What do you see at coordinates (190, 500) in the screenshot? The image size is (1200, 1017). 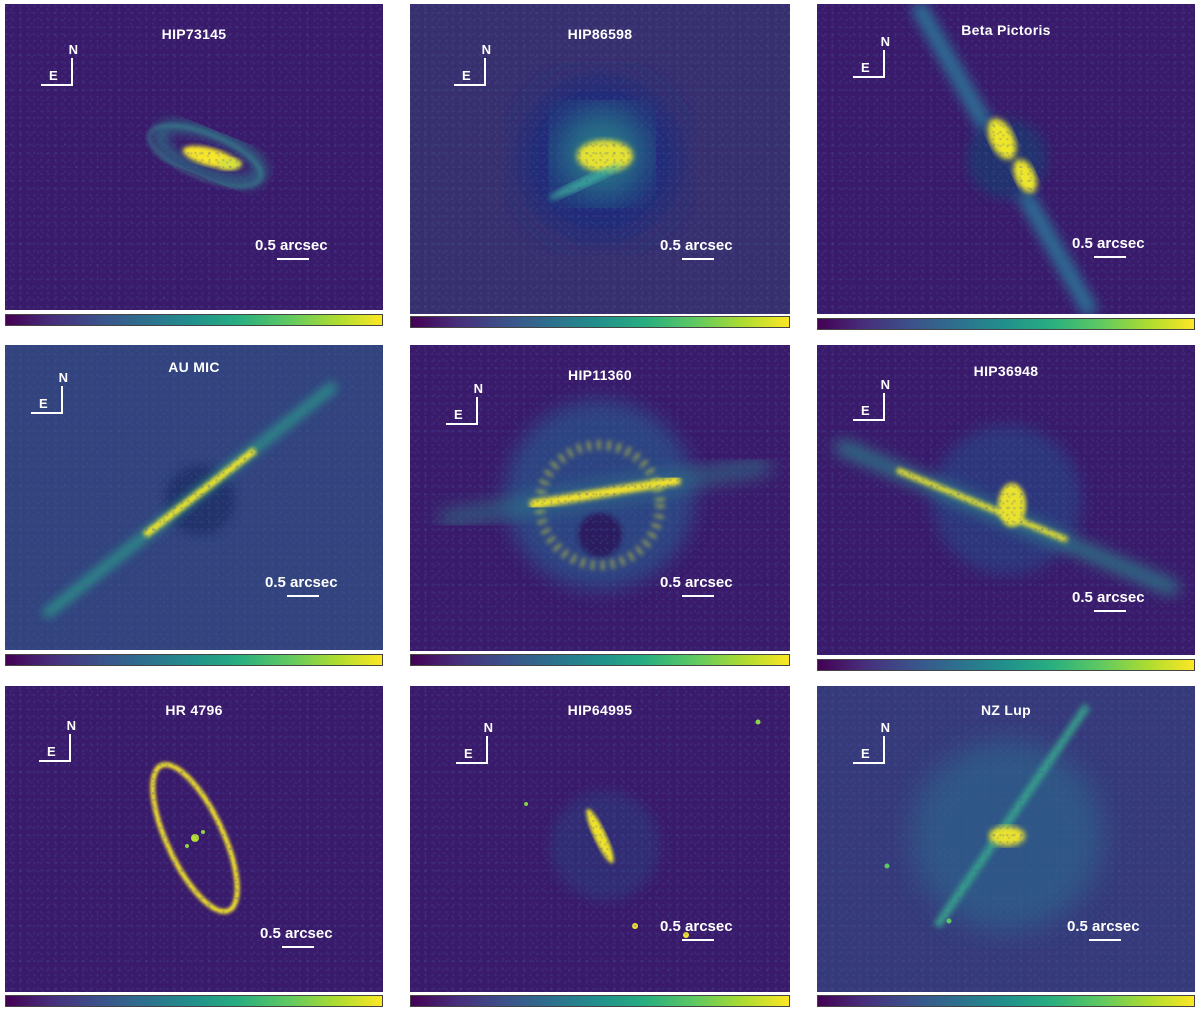 I see `disk-au-mic` at bounding box center [190, 500].